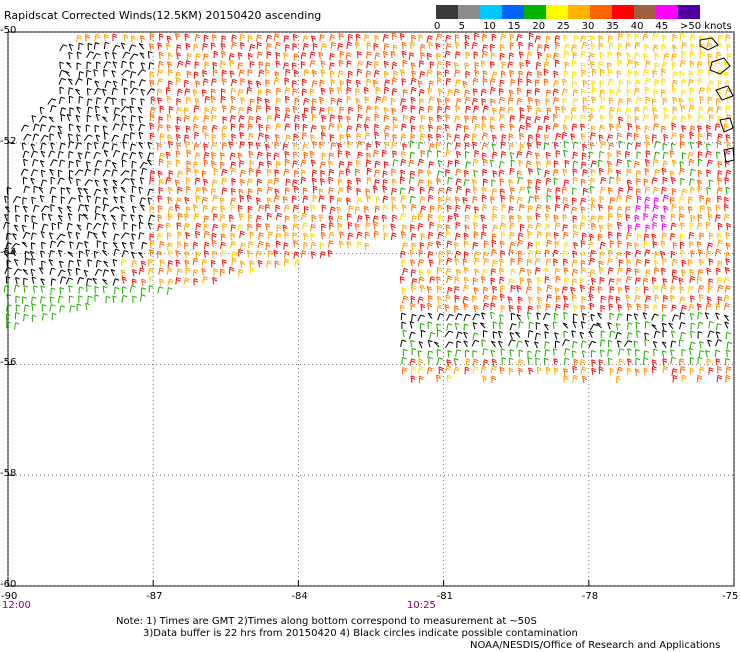 The image size is (740, 652). Describe the element at coordinates (8, 252) in the screenshot. I see `lat-tick-label: -54` at that location.